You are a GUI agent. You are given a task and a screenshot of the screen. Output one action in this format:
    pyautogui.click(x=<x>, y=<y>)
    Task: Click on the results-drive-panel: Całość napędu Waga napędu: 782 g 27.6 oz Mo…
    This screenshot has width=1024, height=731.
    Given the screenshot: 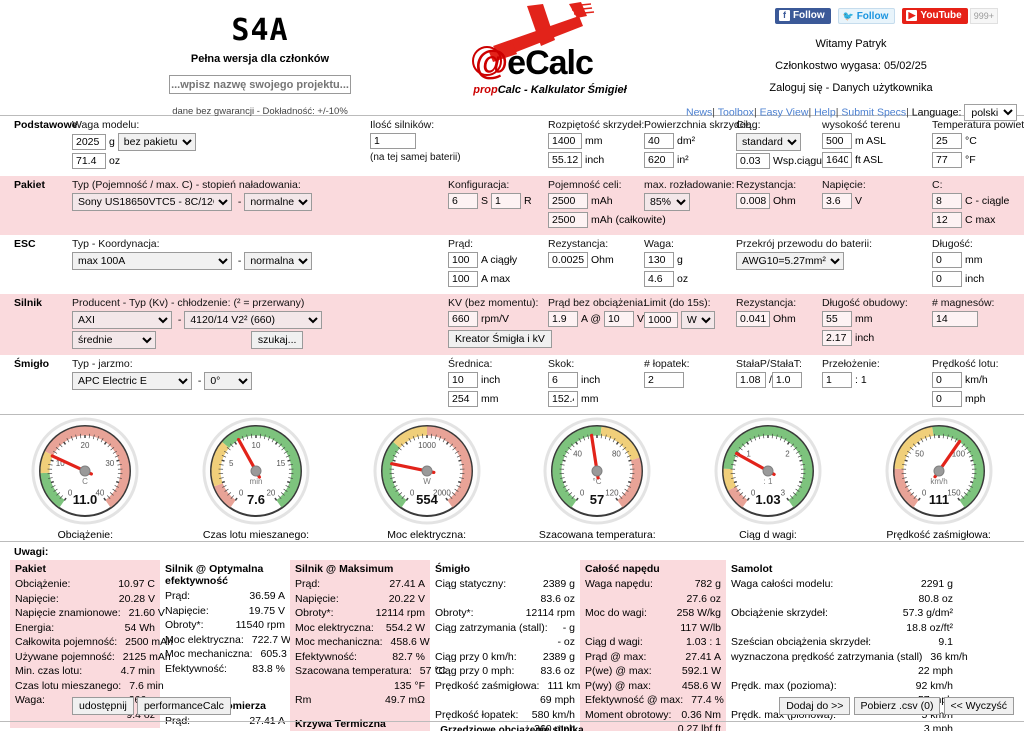 What is the action you would take?
    pyautogui.click(x=653, y=645)
    